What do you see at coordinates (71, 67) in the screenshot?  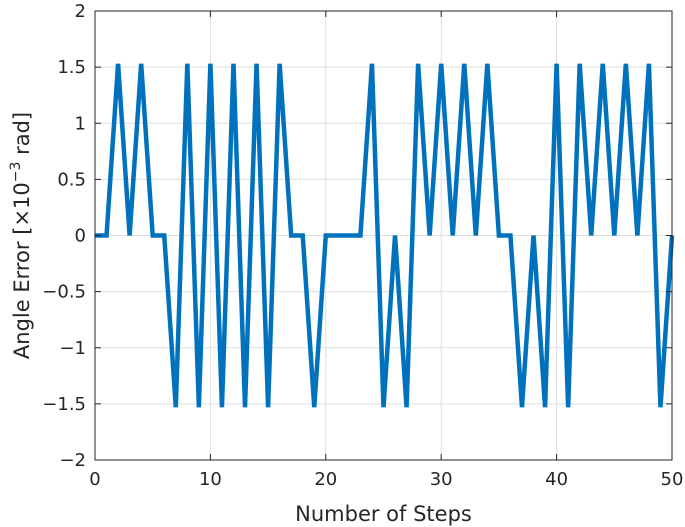 I see `y-tick-label: 1.5` at bounding box center [71, 67].